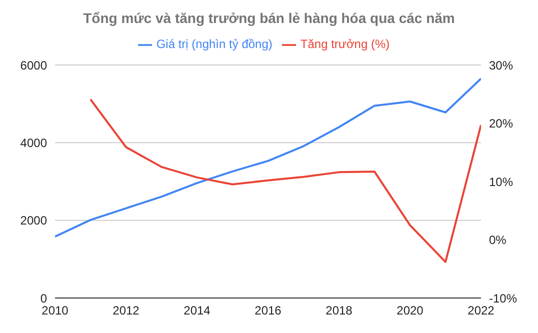  What do you see at coordinates (481, 311) in the screenshot?
I see `x-tick-label: 2022` at bounding box center [481, 311].